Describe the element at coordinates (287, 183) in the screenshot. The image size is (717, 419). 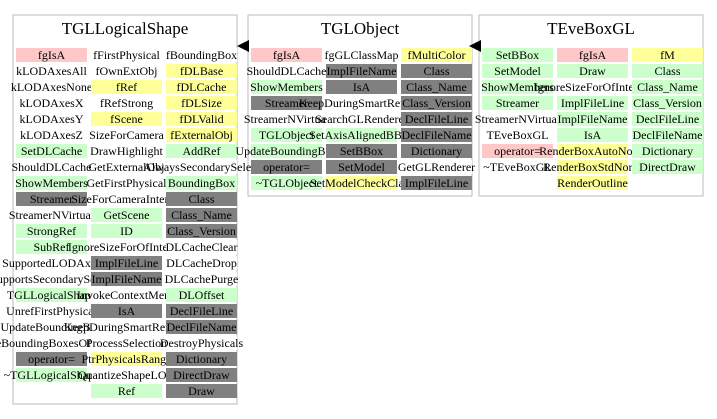
I see `member-label: ~TGLObject` at that location.